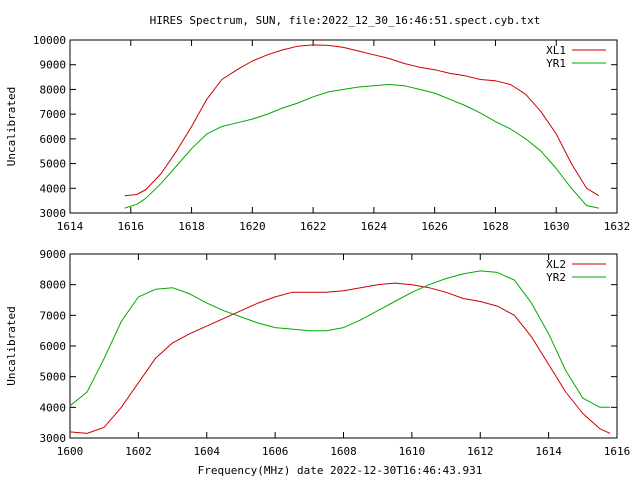 This screenshot has width=640, height=480. What do you see at coordinates (343, 451) in the screenshot?
I see `x-tick-label: 1608` at bounding box center [343, 451].